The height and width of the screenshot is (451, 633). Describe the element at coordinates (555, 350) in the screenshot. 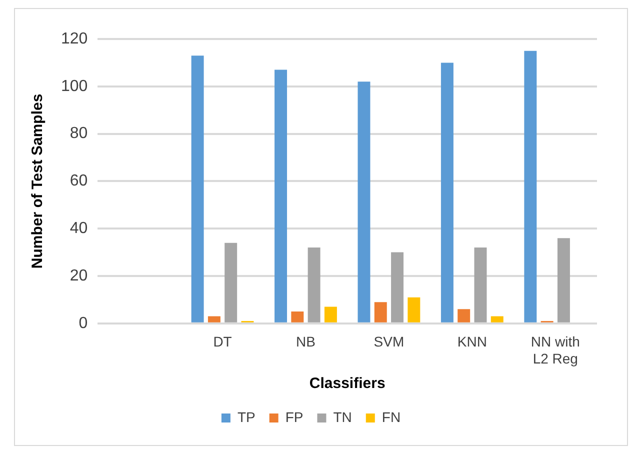

I see `x-tick-label: NN with L2 Reg` at that location.